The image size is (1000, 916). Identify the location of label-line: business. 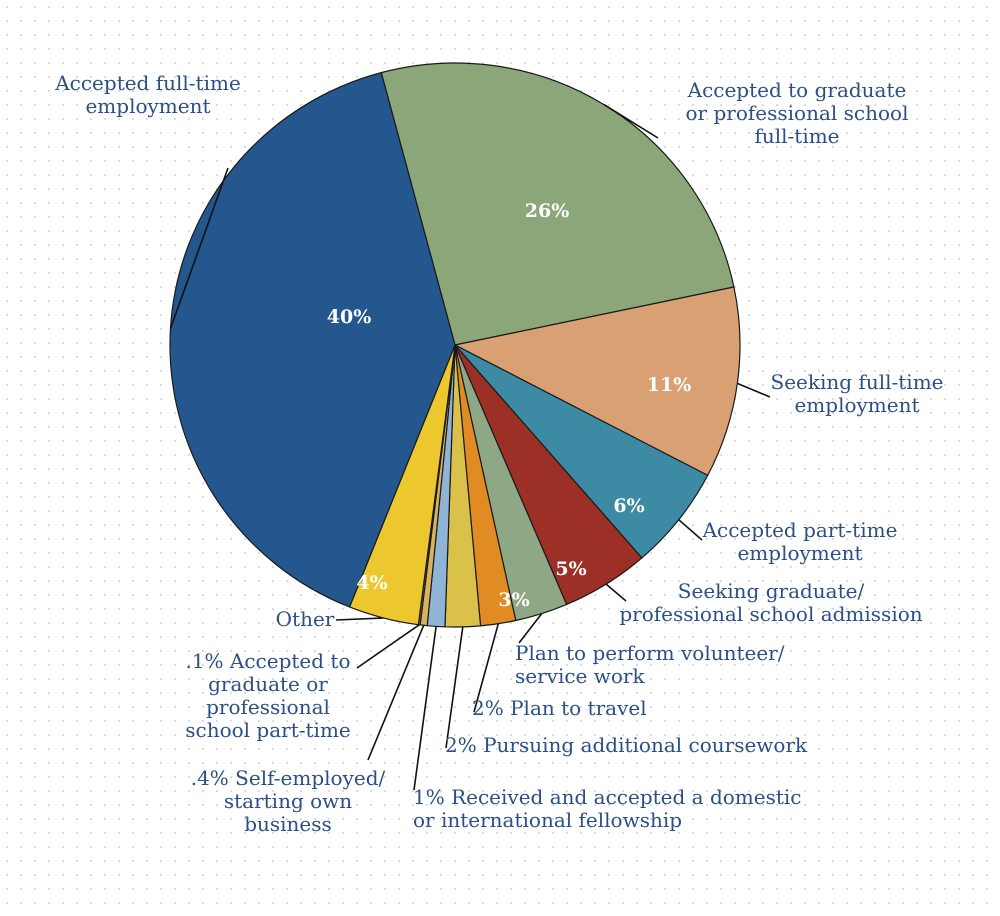
(288, 824).